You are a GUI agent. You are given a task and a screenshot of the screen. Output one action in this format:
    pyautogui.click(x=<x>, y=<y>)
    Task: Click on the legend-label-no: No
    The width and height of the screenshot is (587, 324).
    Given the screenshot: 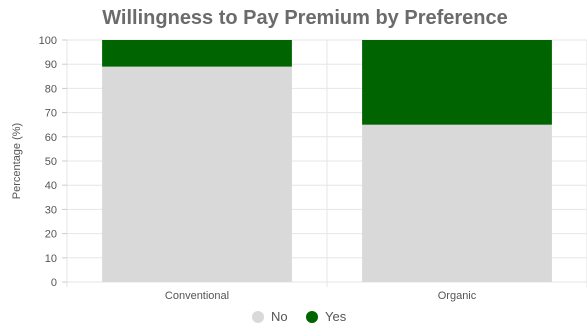 What is the action you would take?
    pyautogui.click(x=279, y=316)
    